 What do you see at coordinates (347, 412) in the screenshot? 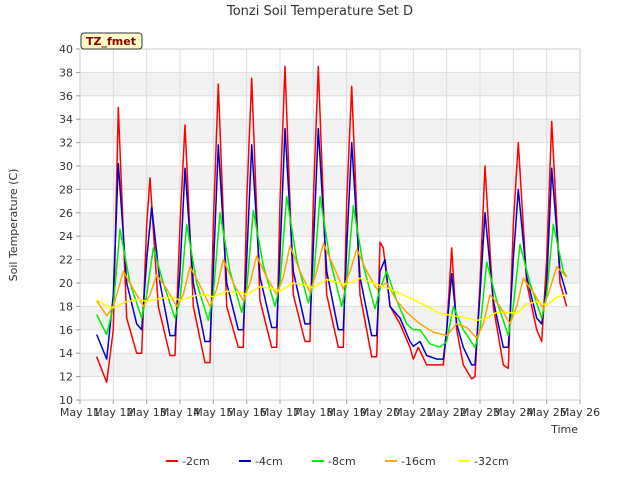
I see `x-tick-label: May 19` at bounding box center [347, 412].